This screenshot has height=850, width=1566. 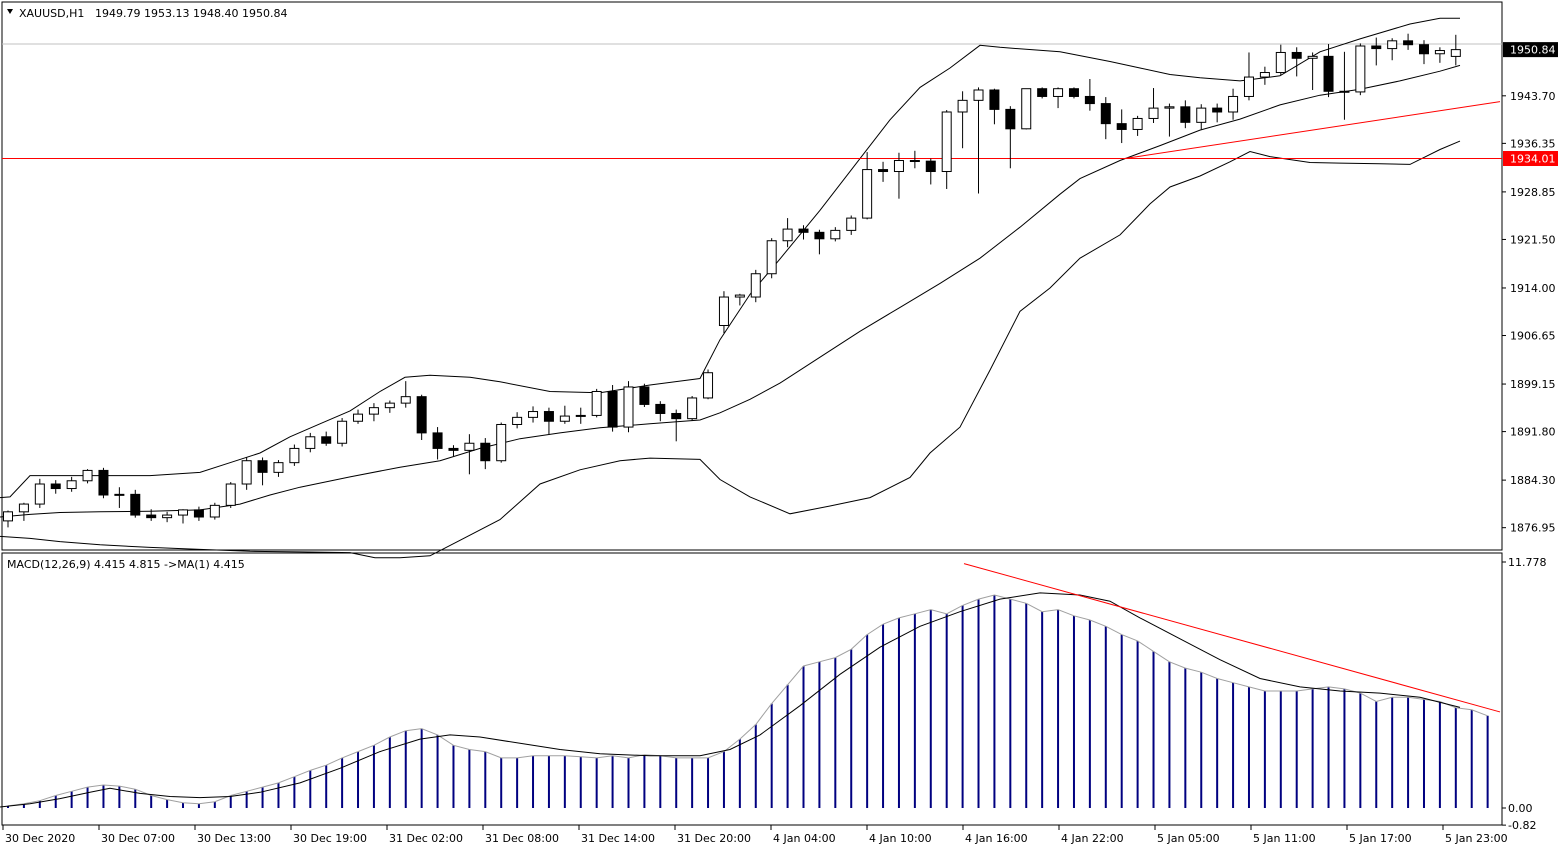 What do you see at coordinates (330, 838) in the screenshot?
I see `time-axis-label: 30 Dec 19:00` at bounding box center [330, 838].